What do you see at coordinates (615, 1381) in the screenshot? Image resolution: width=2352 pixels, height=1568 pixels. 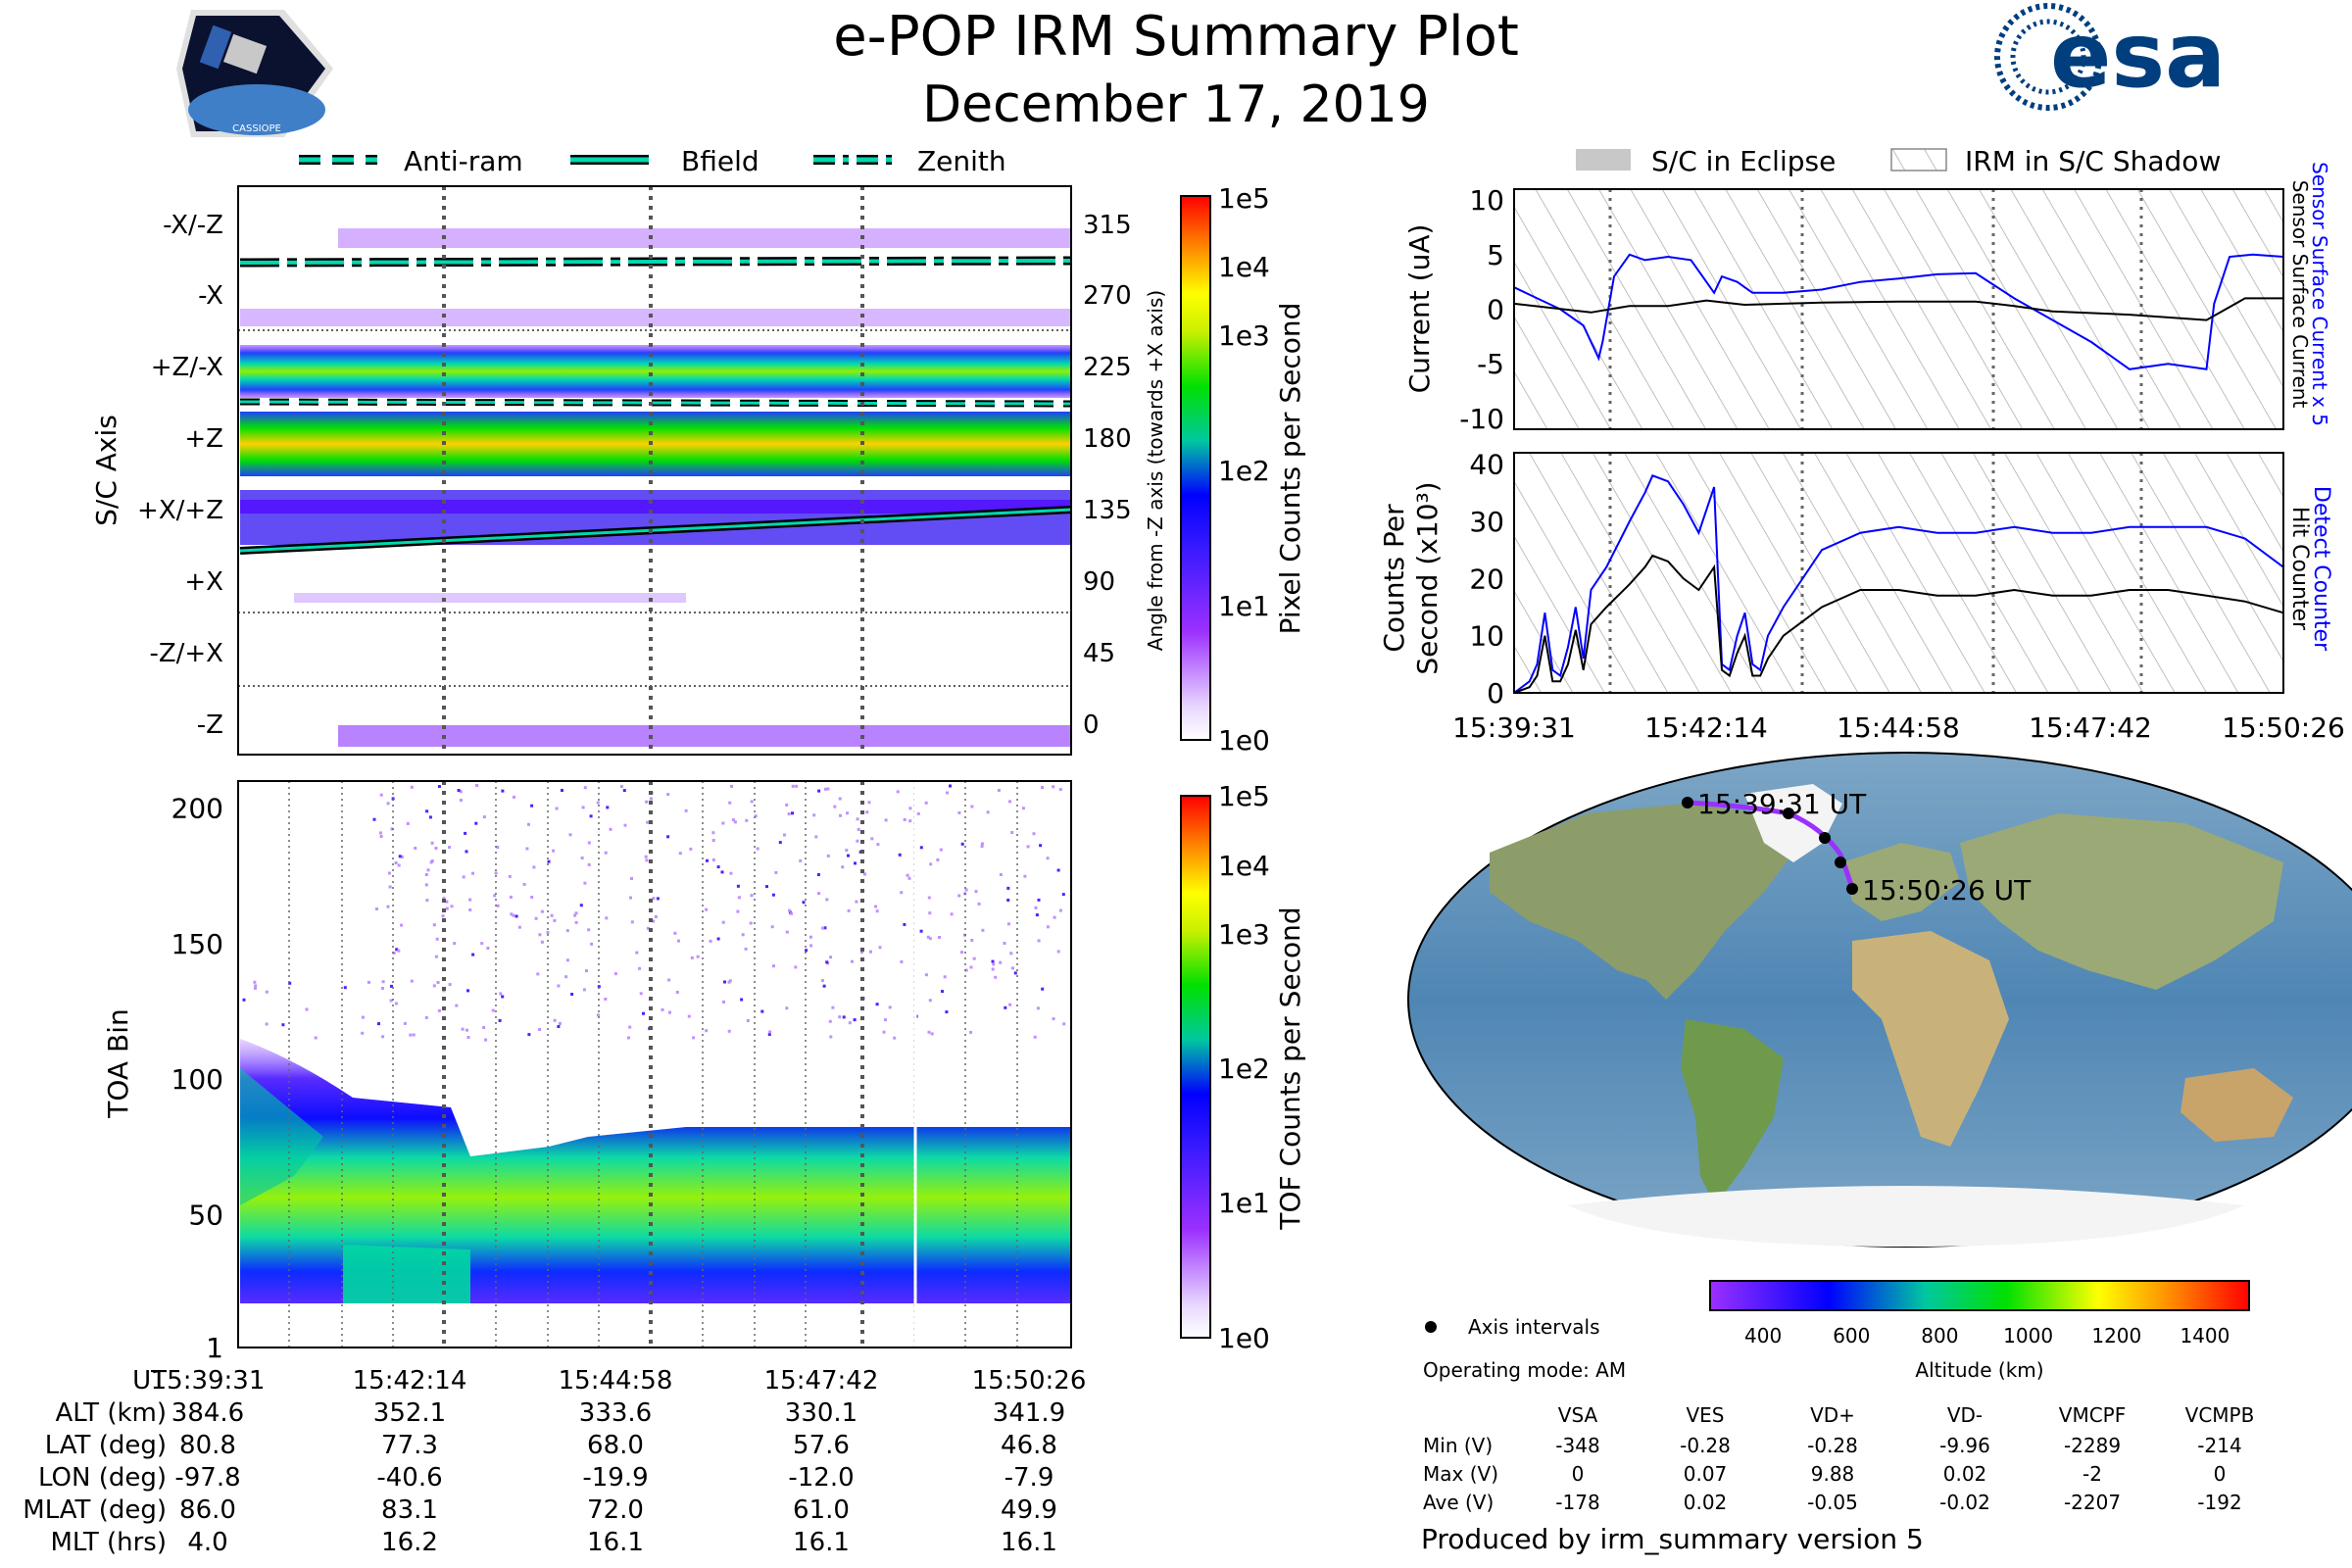 I see `table-cell: 15:44:58` at bounding box center [615, 1381].